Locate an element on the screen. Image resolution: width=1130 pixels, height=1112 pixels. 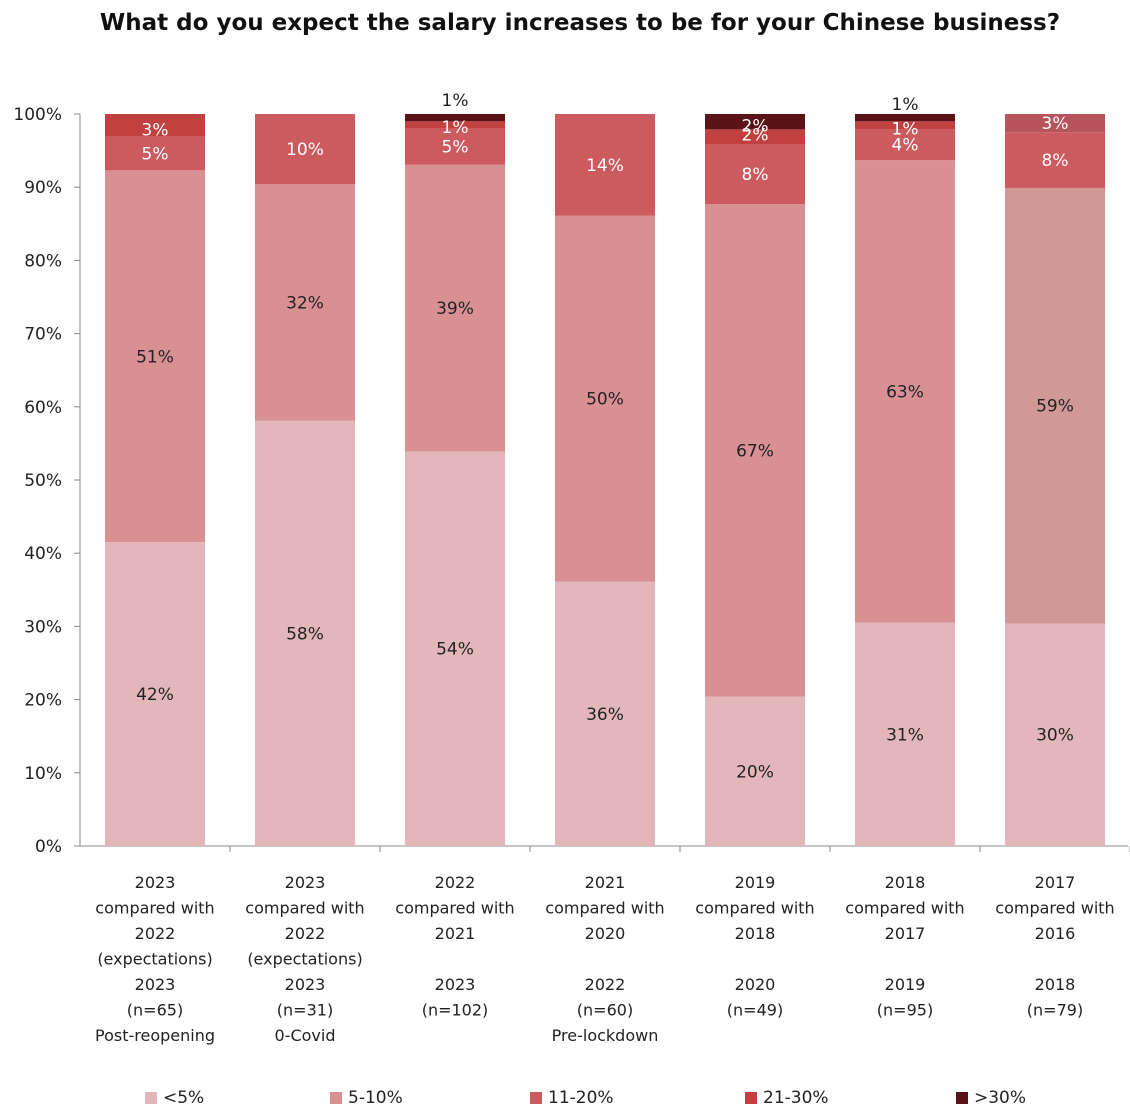
data-label: 14% is located at coordinates (605, 166).